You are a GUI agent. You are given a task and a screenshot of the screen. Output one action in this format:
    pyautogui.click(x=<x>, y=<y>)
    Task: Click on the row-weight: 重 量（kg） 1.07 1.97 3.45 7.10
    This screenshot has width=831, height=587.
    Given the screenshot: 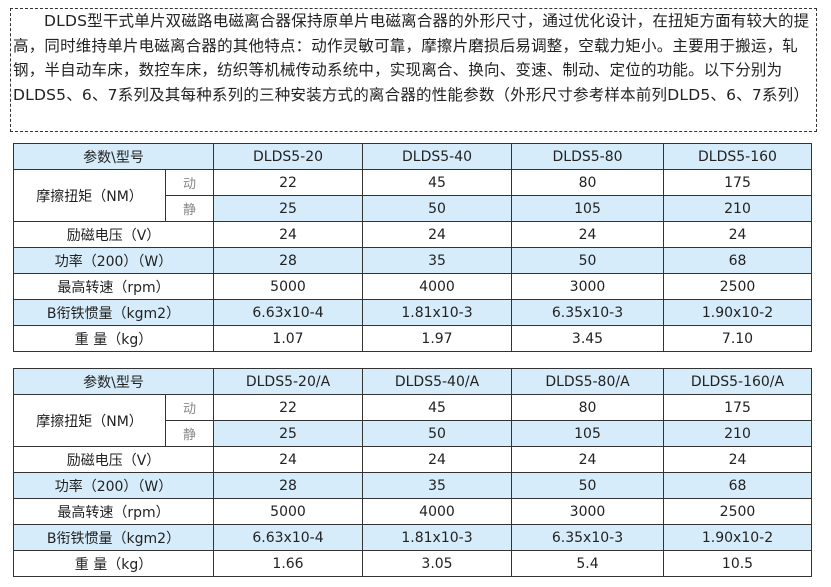 What is the action you would take?
    pyautogui.click(x=412, y=338)
    